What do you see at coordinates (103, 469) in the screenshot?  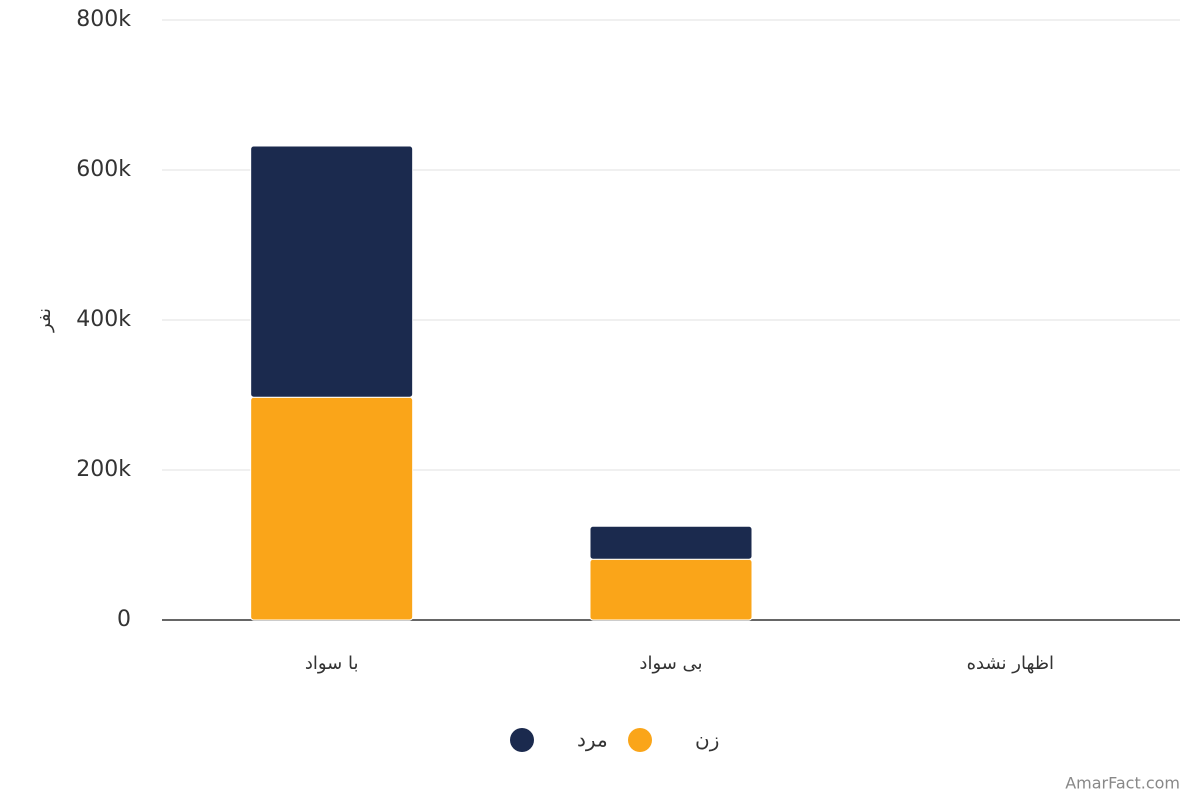 I see `y-tick-label: 200k` at bounding box center [103, 469].